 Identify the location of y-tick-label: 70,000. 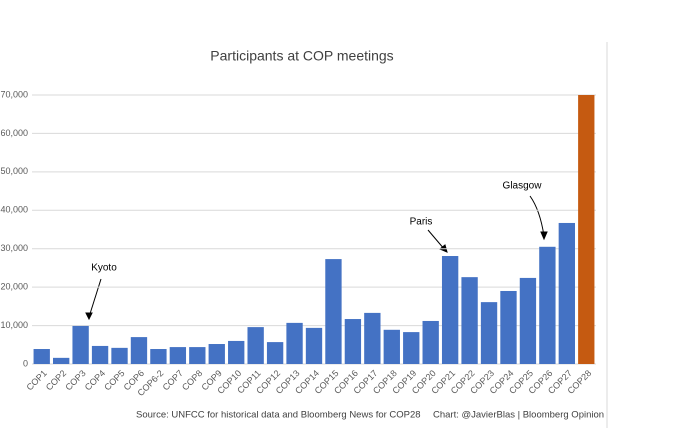
(14, 94).